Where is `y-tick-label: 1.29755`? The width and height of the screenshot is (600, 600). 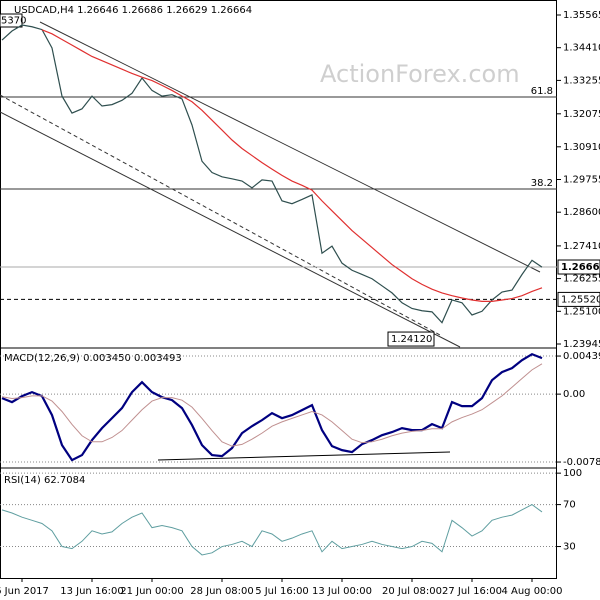 y-tick-label: 1.29755 is located at coordinates (581, 179).